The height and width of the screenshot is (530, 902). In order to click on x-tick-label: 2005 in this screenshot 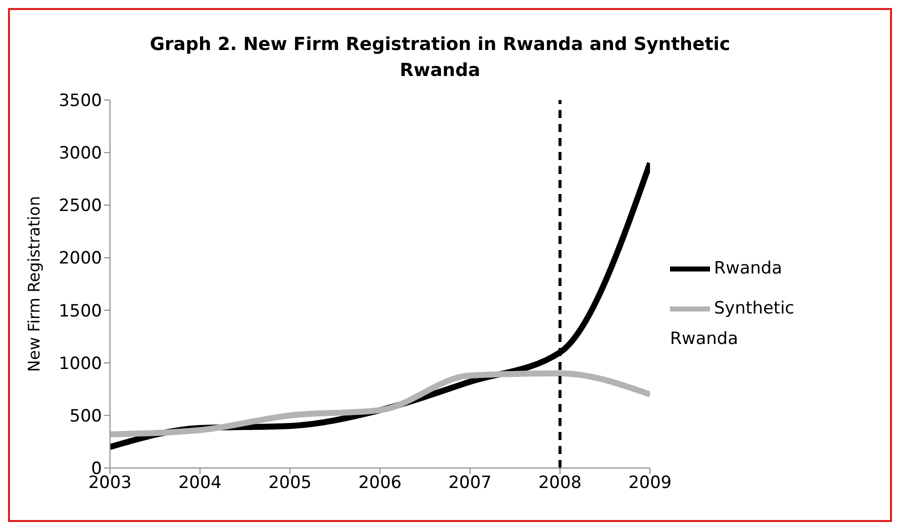, I will do `click(290, 483)`.